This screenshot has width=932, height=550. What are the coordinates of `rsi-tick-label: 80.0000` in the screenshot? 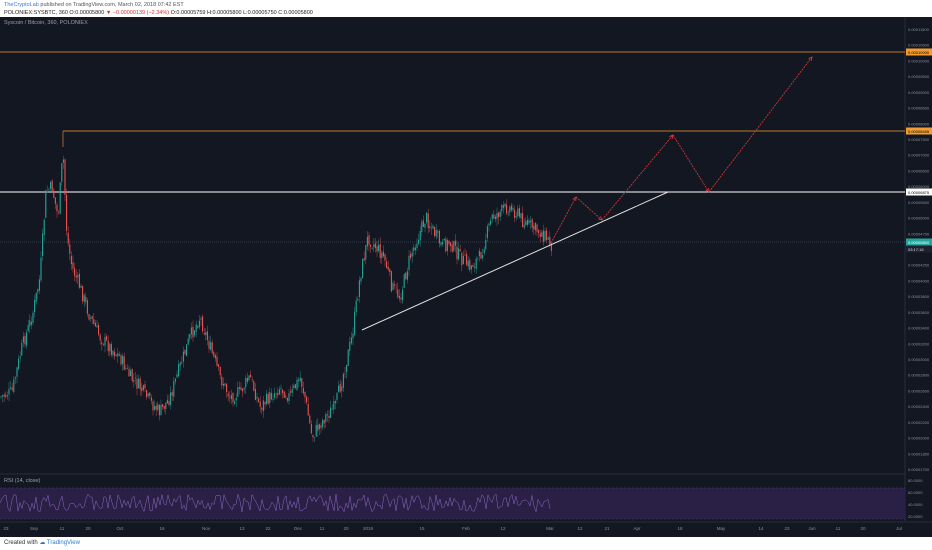 It's located at (915, 480).